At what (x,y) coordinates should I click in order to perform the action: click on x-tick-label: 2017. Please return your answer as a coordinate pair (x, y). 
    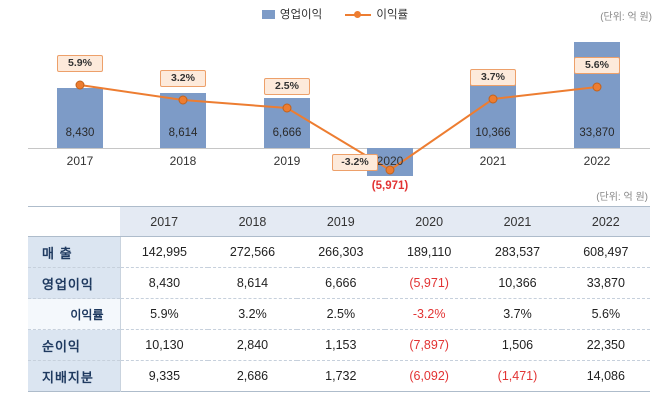
    Looking at the image, I should click on (80, 161).